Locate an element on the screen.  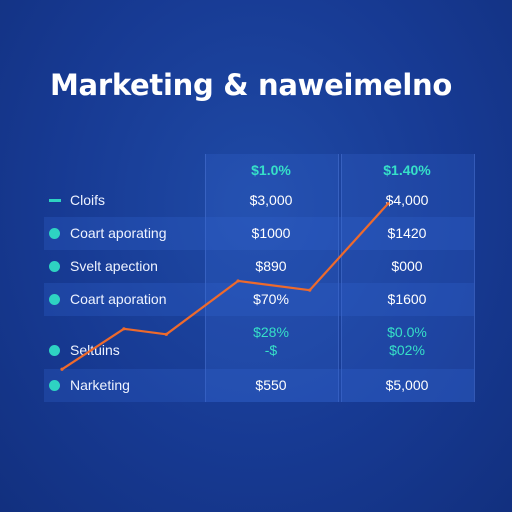
row-subvalue-col-1: -$ is located at coordinates (271, 350).